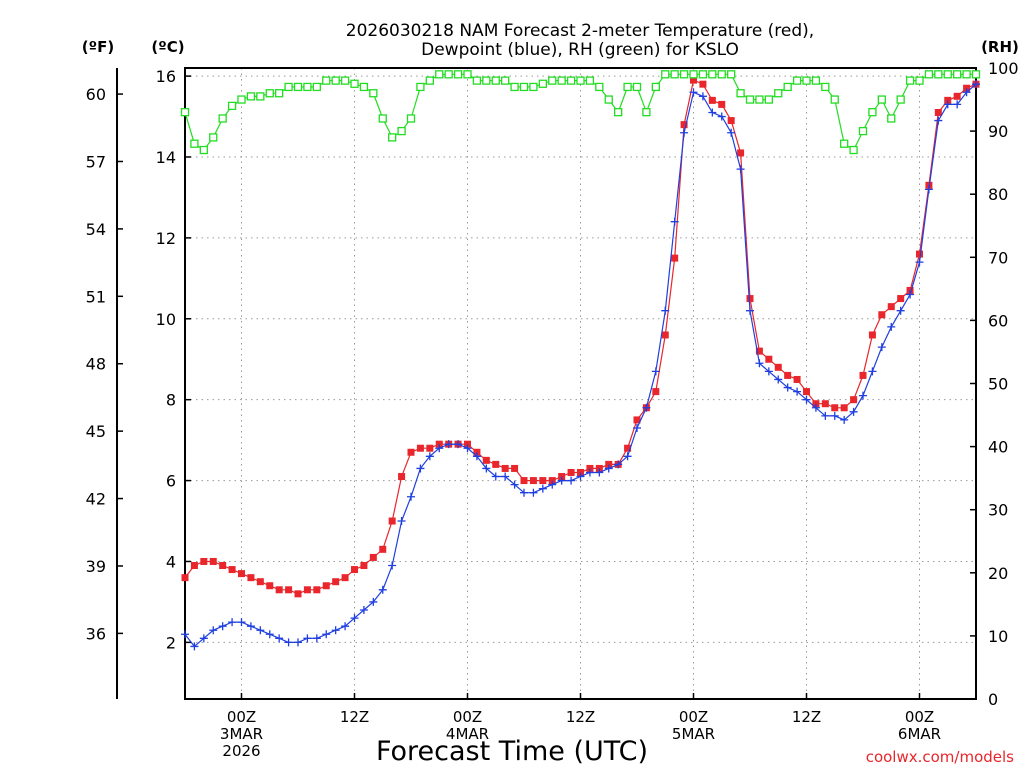 The width and height of the screenshot is (1024, 768). What do you see at coordinates (96, 566) in the screenshot?
I see `fahrenheit-tick-label: 39` at bounding box center [96, 566].